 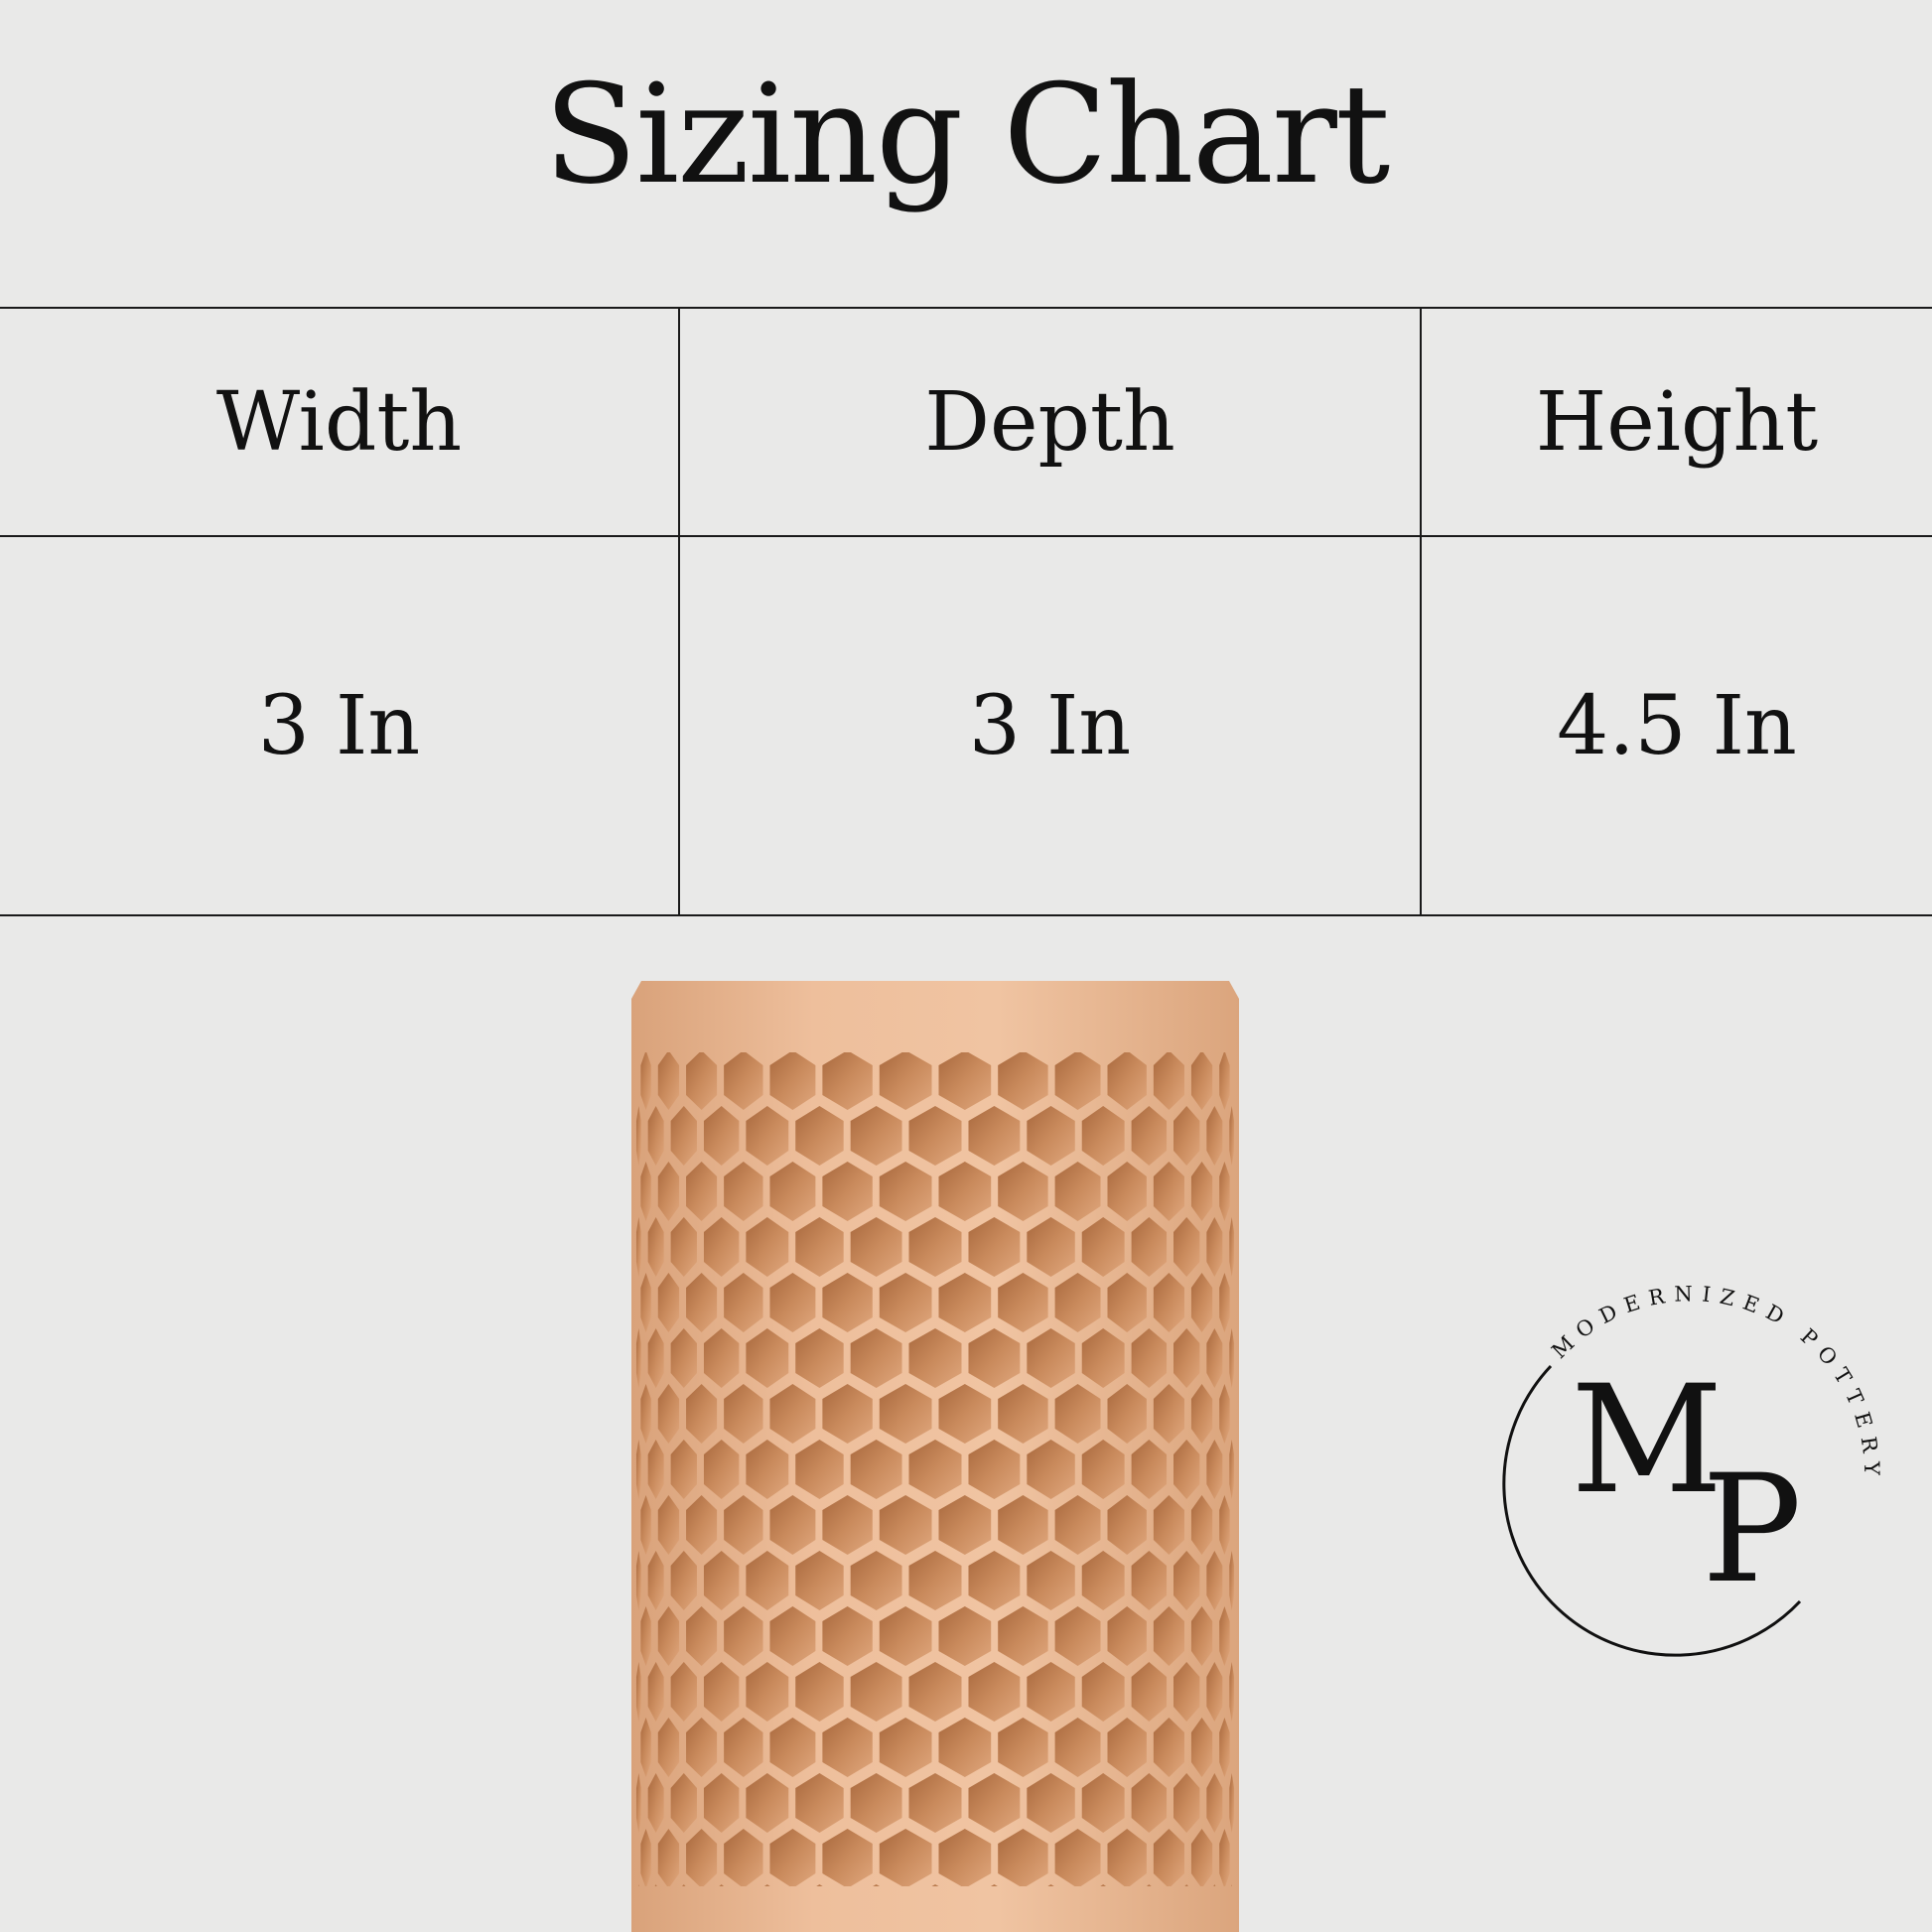 What do you see at coordinates (1648, 1440) in the screenshot?
I see `svg-text: M` at bounding box center [1648, 1440].